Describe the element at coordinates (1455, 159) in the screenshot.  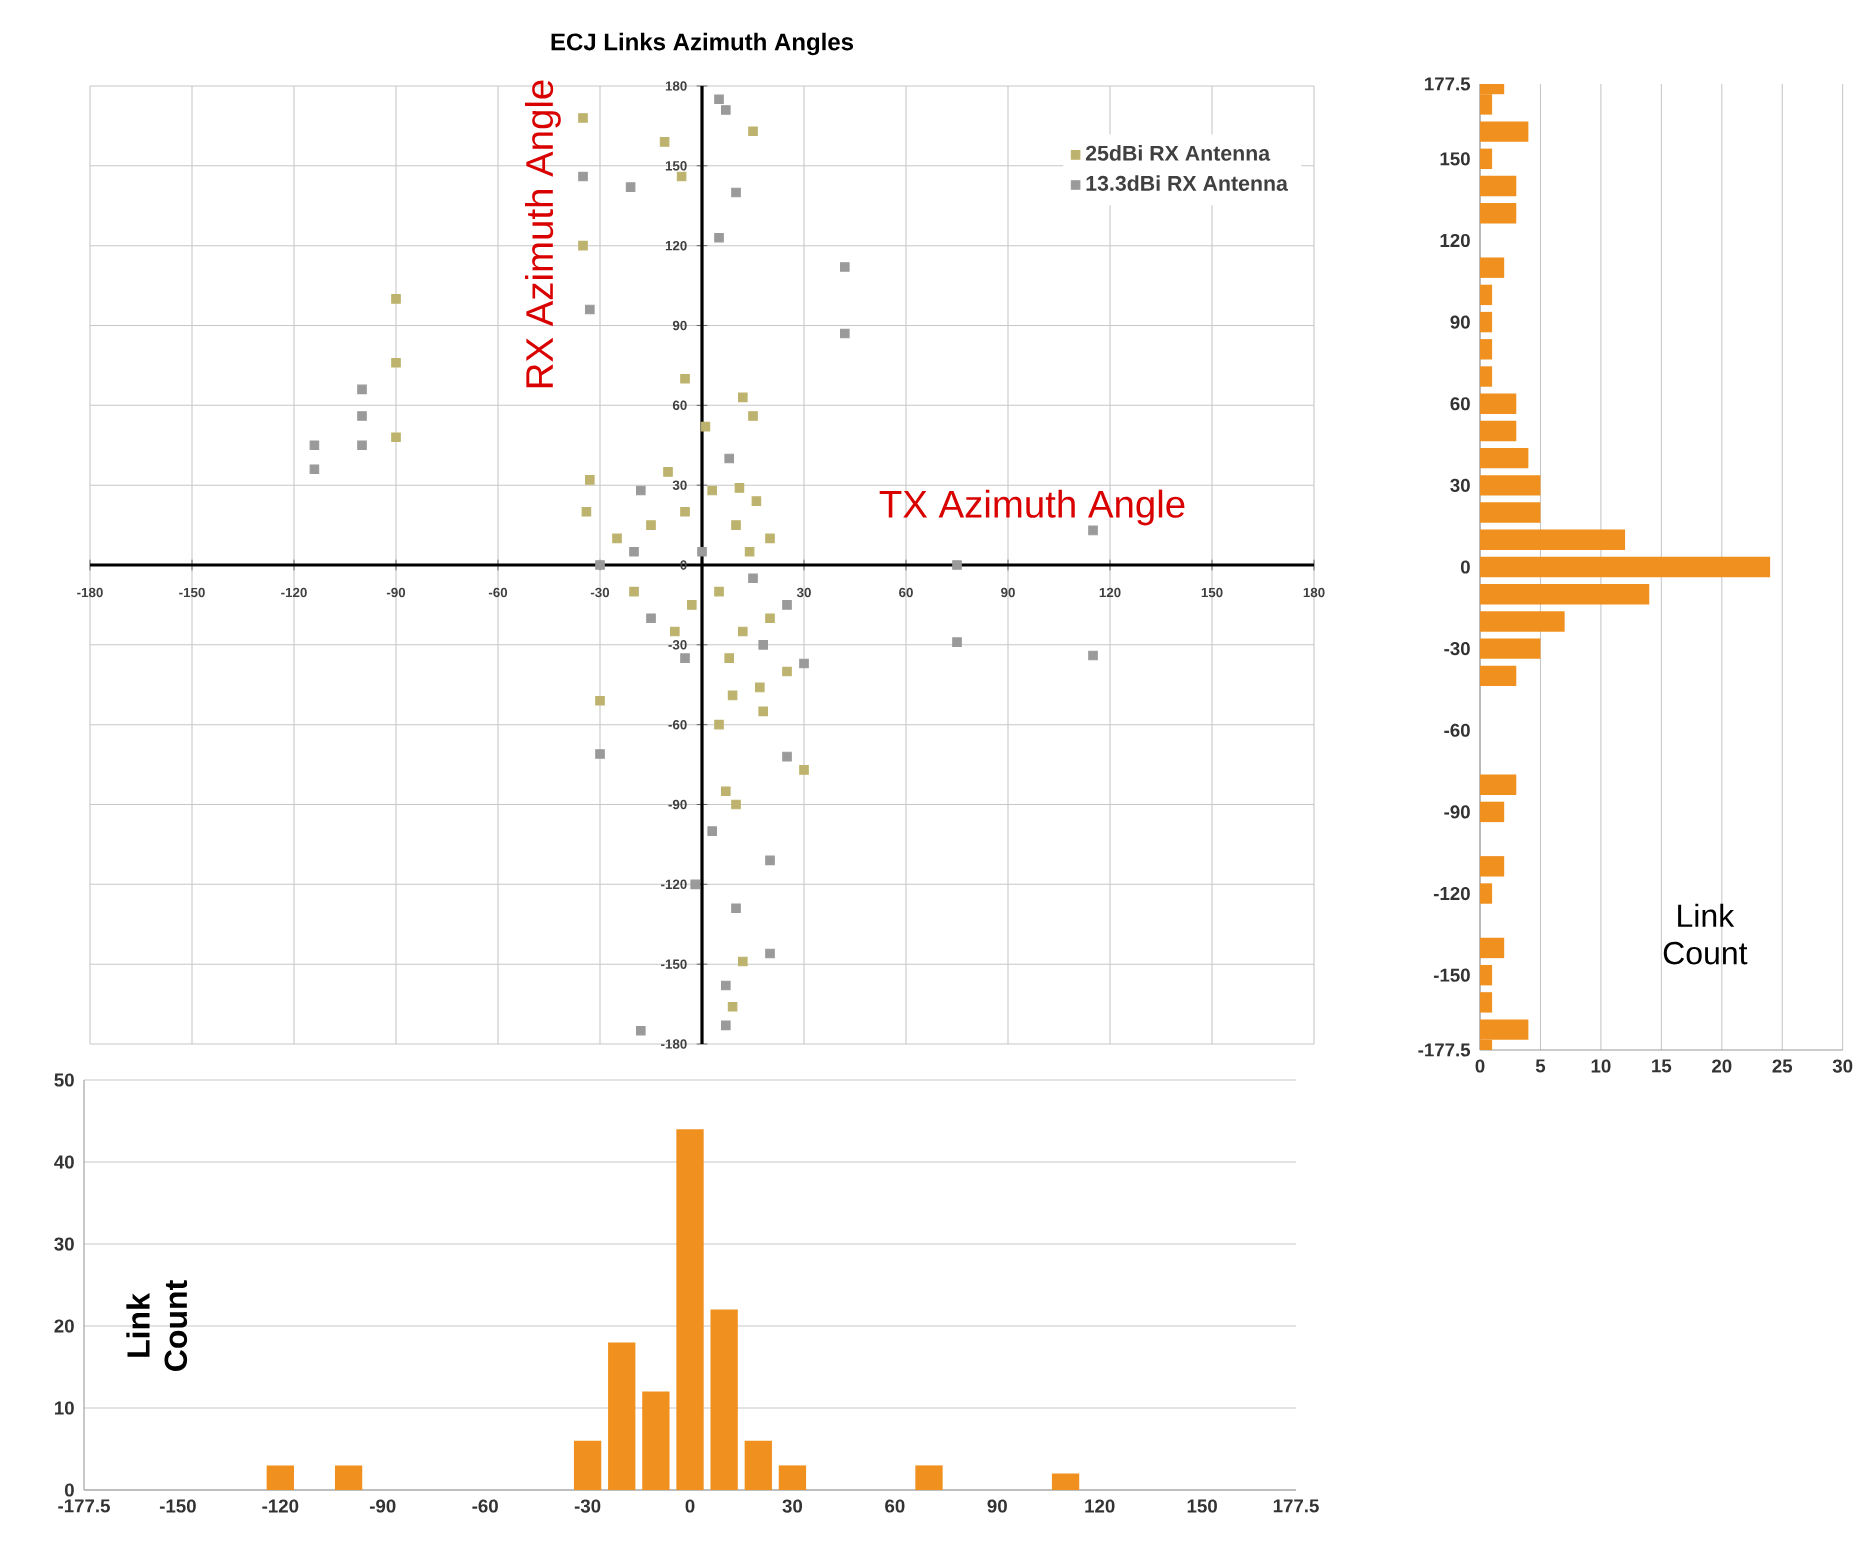
I see `y-tick-label: 150` at that location.